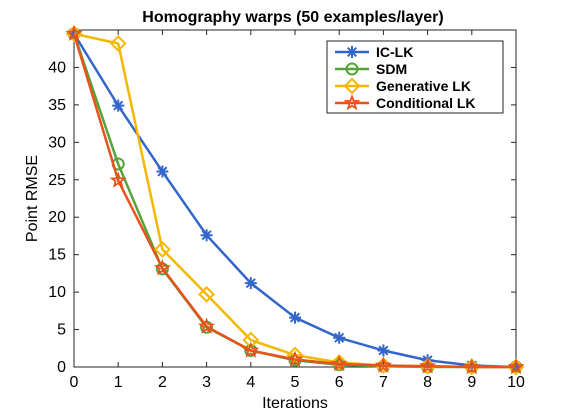 Image resolution: width=568 pixels, height=413 pixels. Describe the element at coordinates (162, 382) in the screenshot. I see `x-tick-label: 2` at that location.